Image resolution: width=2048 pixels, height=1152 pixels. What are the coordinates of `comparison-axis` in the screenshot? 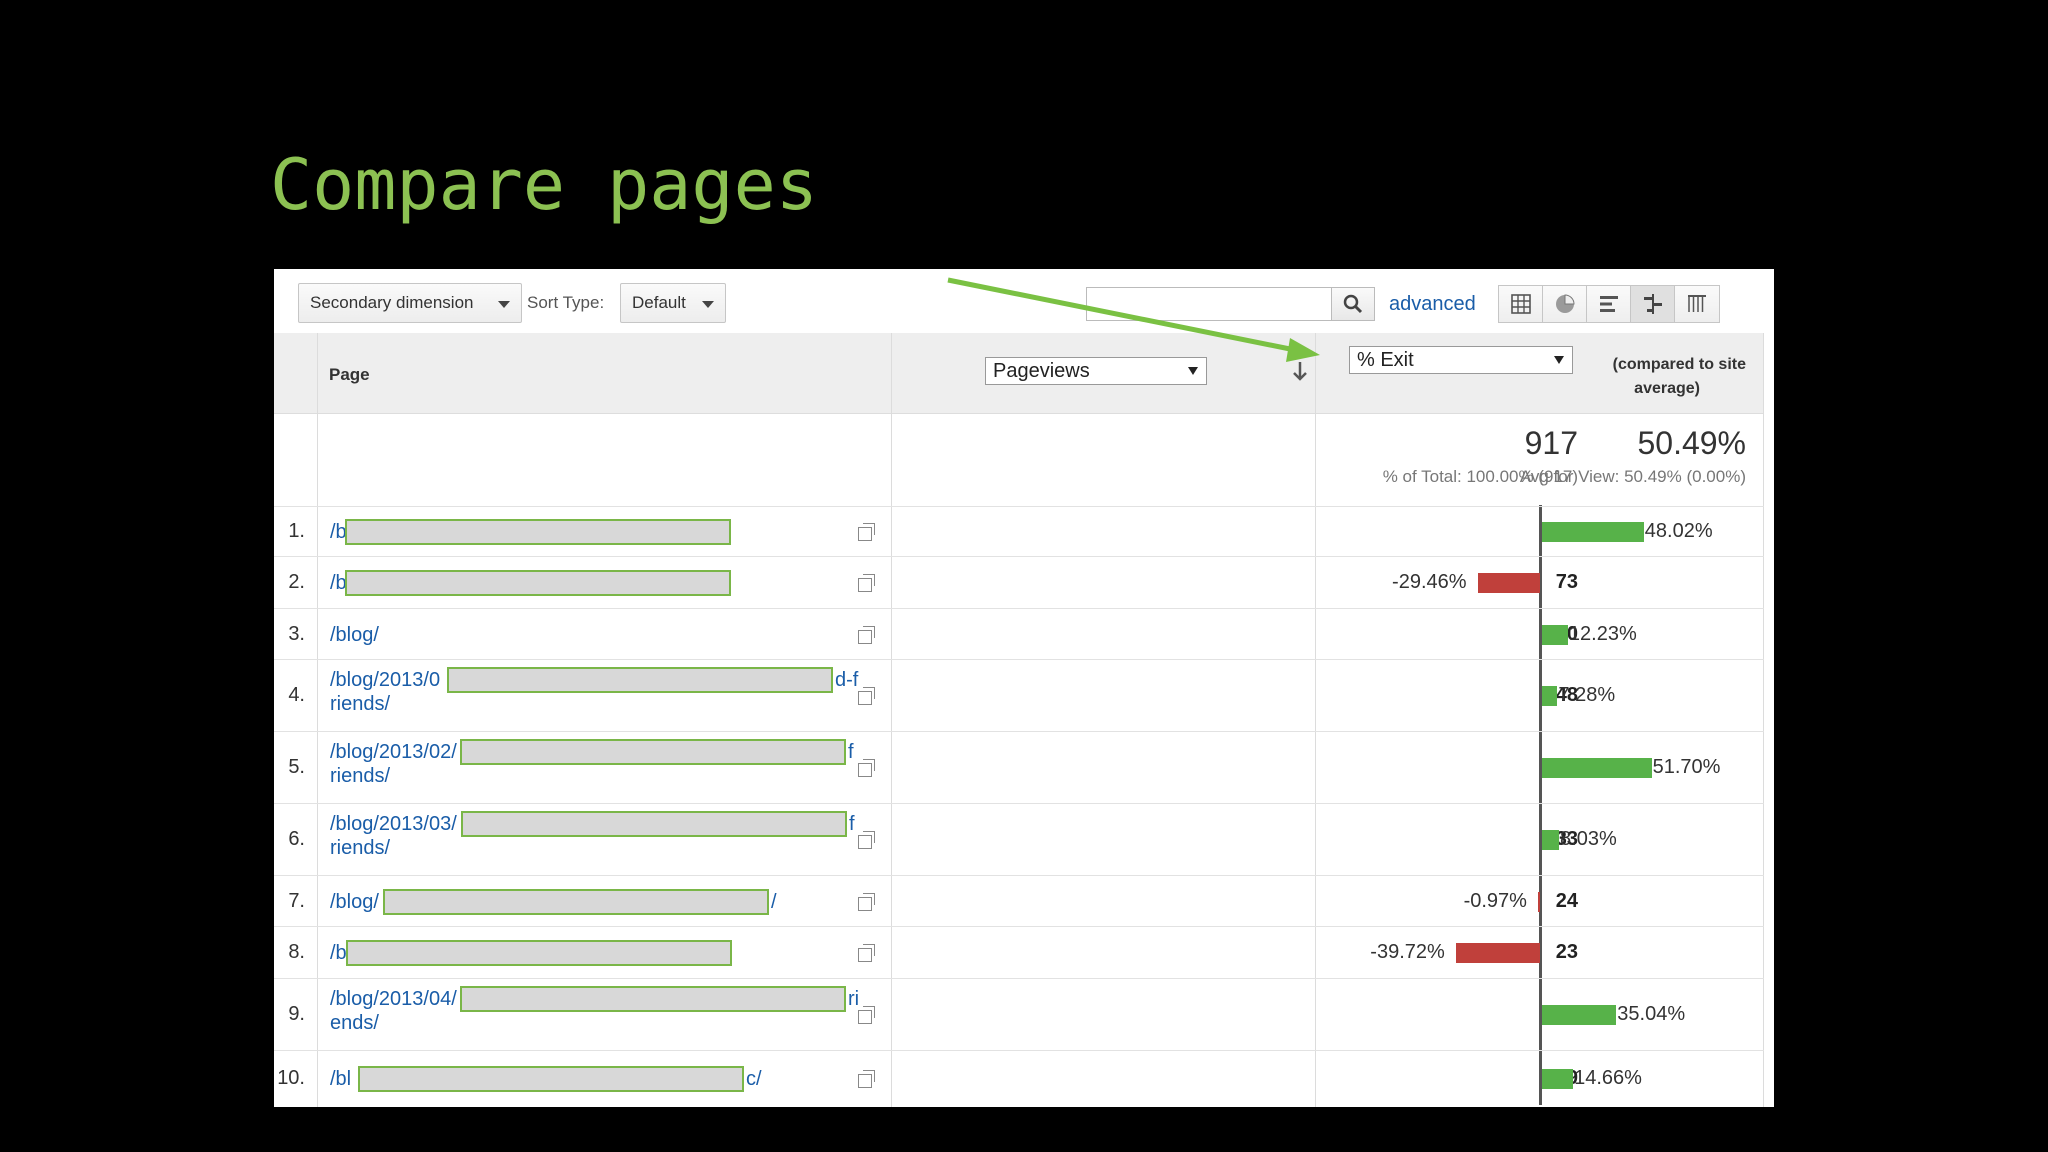 It's located at (1540, 805).